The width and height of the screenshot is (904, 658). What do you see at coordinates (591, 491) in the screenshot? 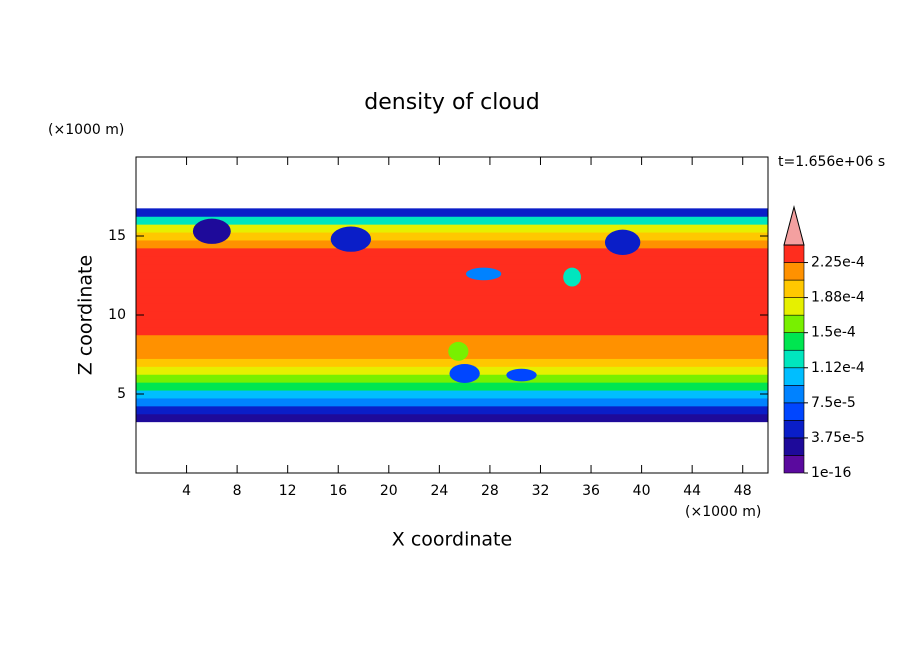
I see `x-tick-label: 36` at bounding box center [591, 491].